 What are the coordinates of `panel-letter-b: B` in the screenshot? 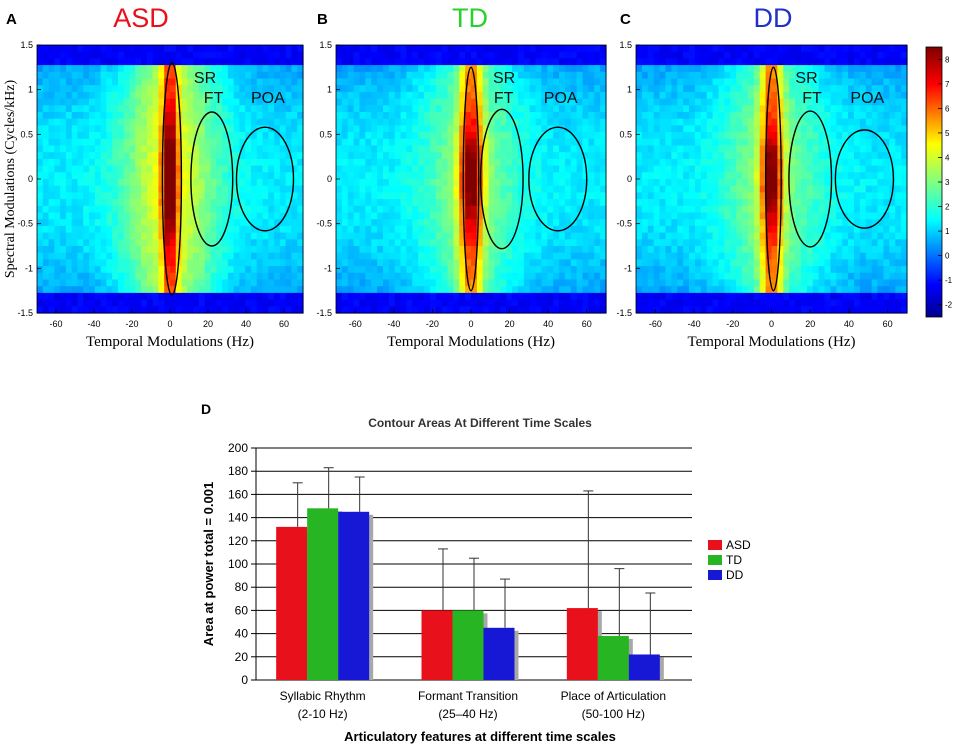 It's located at (322, 19).